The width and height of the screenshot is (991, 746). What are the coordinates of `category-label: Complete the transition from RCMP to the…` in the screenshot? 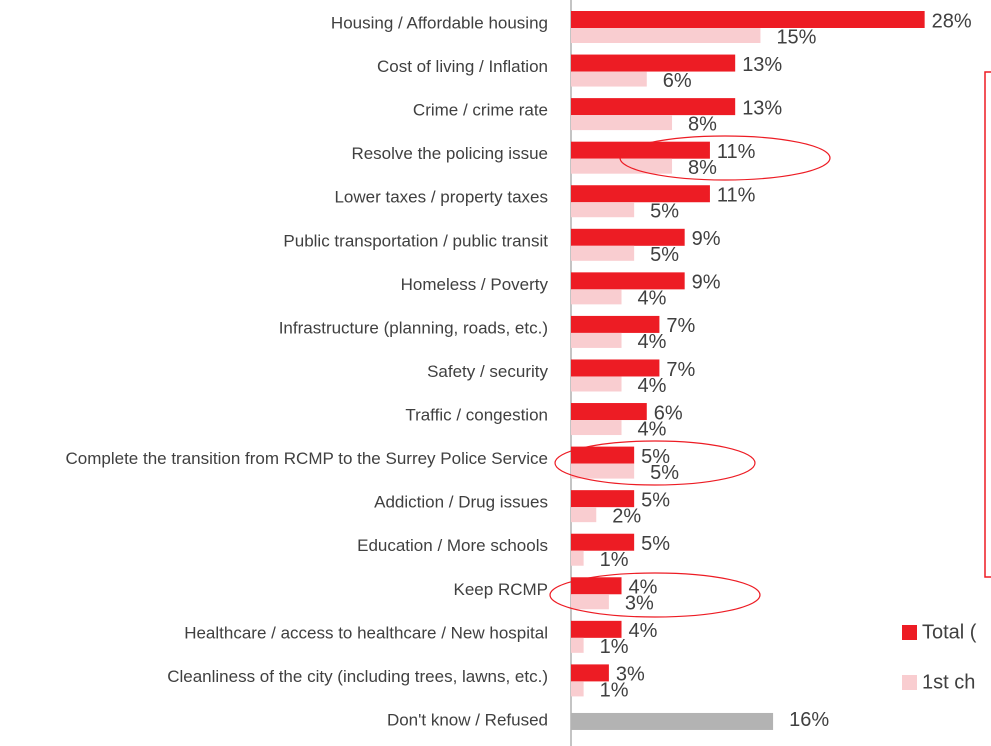 It's located at (307, 458).